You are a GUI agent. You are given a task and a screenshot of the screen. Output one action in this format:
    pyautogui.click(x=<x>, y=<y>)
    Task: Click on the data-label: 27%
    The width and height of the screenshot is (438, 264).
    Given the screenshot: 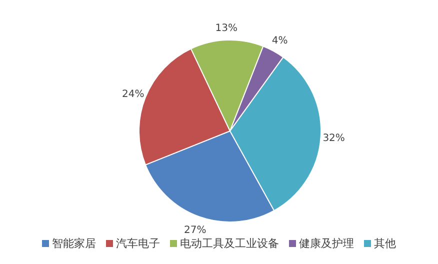 What is the action you would take?
    pyautogui.click(x=195, y=230)
    